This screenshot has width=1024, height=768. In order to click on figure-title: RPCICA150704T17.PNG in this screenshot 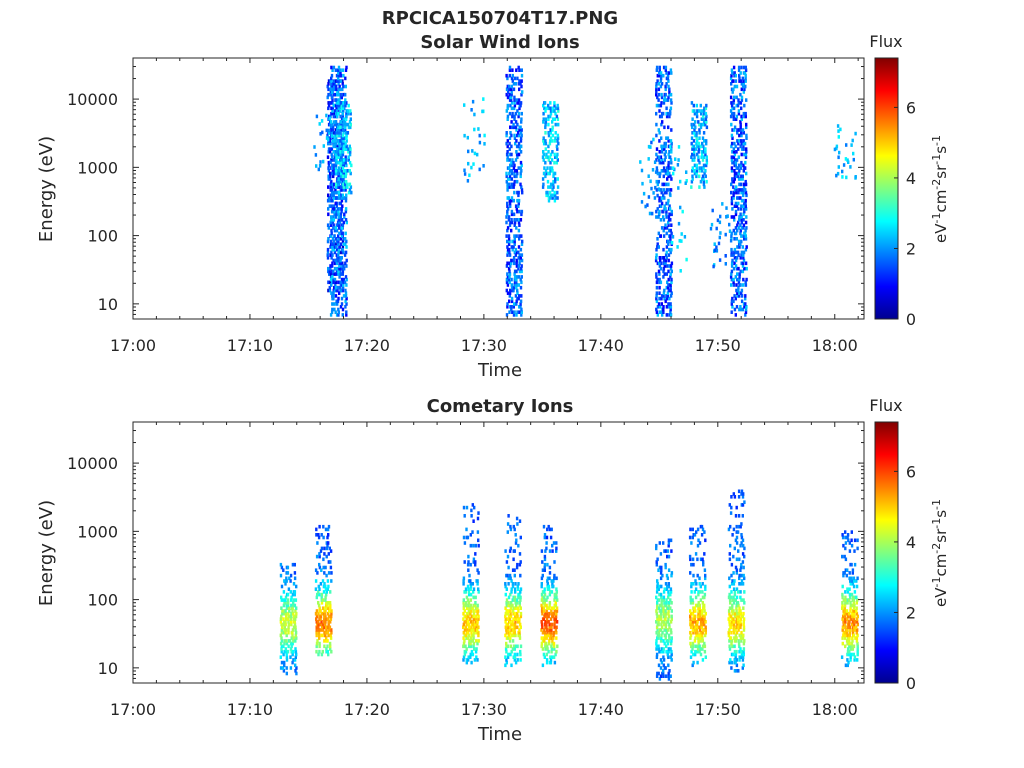, I will do `click(500, 18)`.